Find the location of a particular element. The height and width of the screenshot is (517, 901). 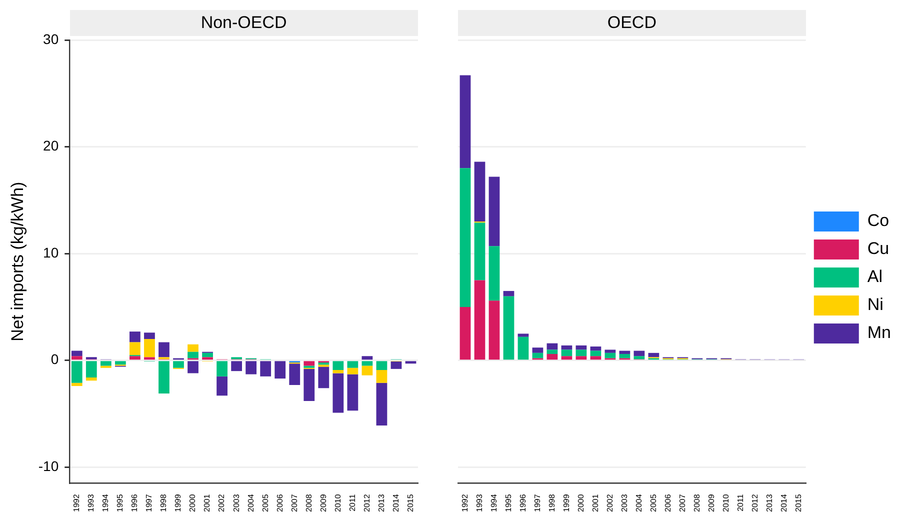

legend-label: Co is located at coordinates (878, 220).